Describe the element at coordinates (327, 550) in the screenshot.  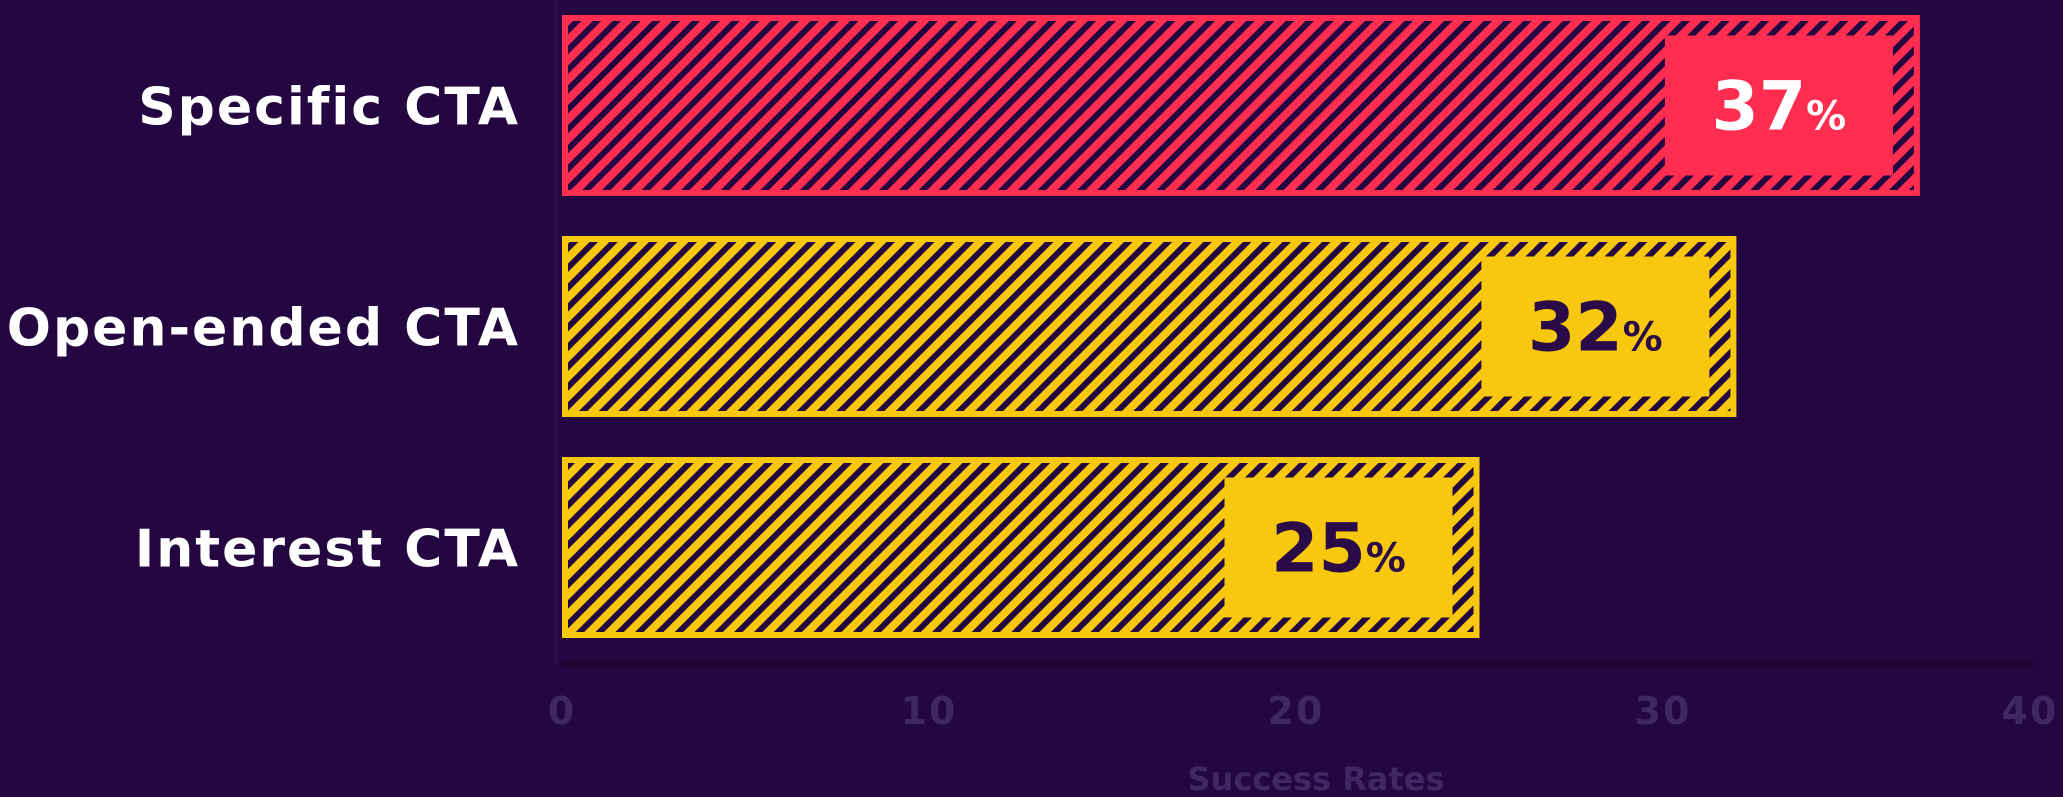
I see `category-label: Interest CTA` at that location.